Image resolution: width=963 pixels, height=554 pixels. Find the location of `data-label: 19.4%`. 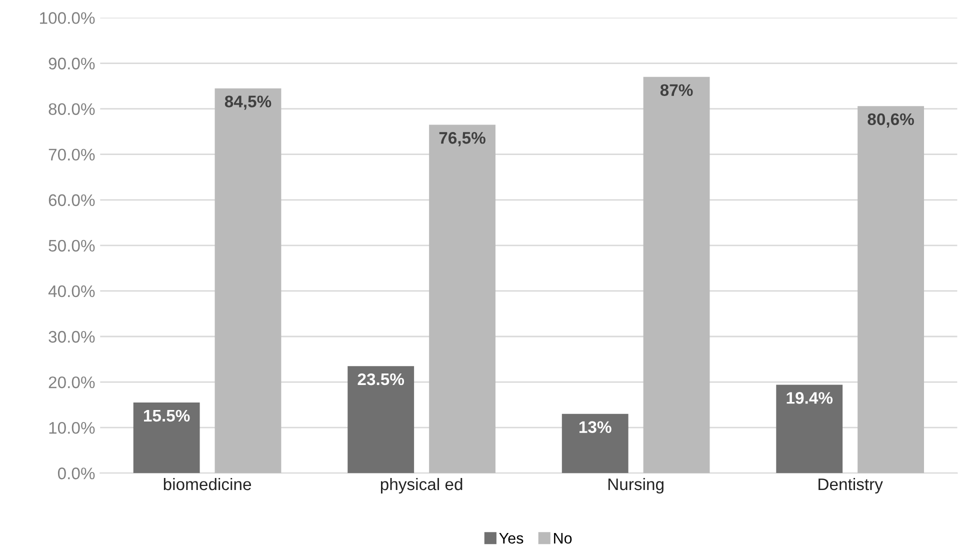

data-label: 19.4% is located at coordinates (809, 398).